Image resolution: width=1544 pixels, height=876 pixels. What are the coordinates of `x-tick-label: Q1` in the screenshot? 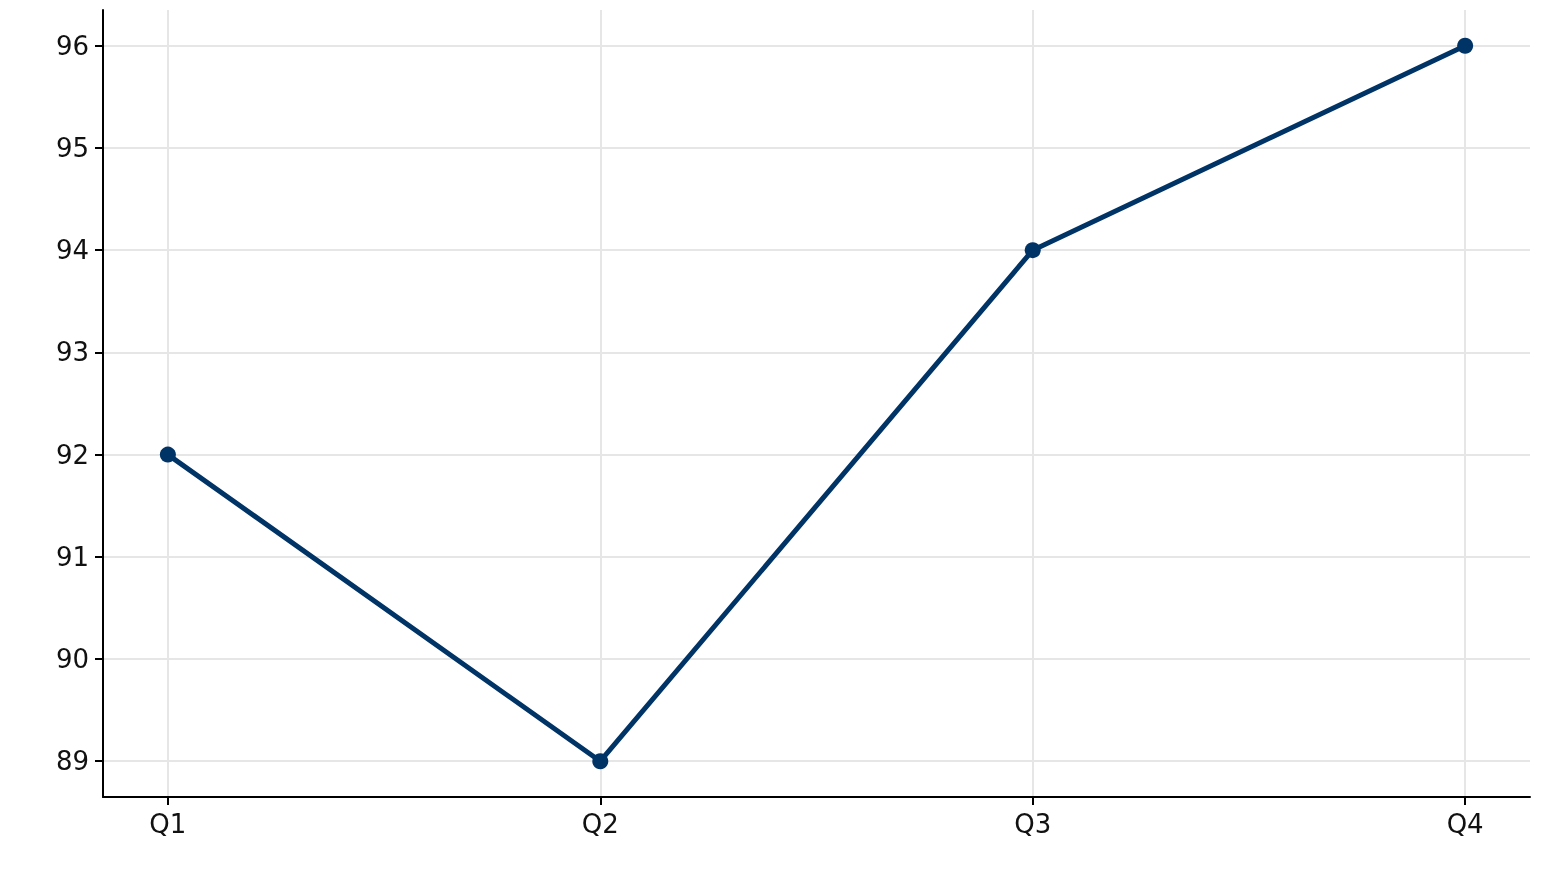 It's located at (168, 824).